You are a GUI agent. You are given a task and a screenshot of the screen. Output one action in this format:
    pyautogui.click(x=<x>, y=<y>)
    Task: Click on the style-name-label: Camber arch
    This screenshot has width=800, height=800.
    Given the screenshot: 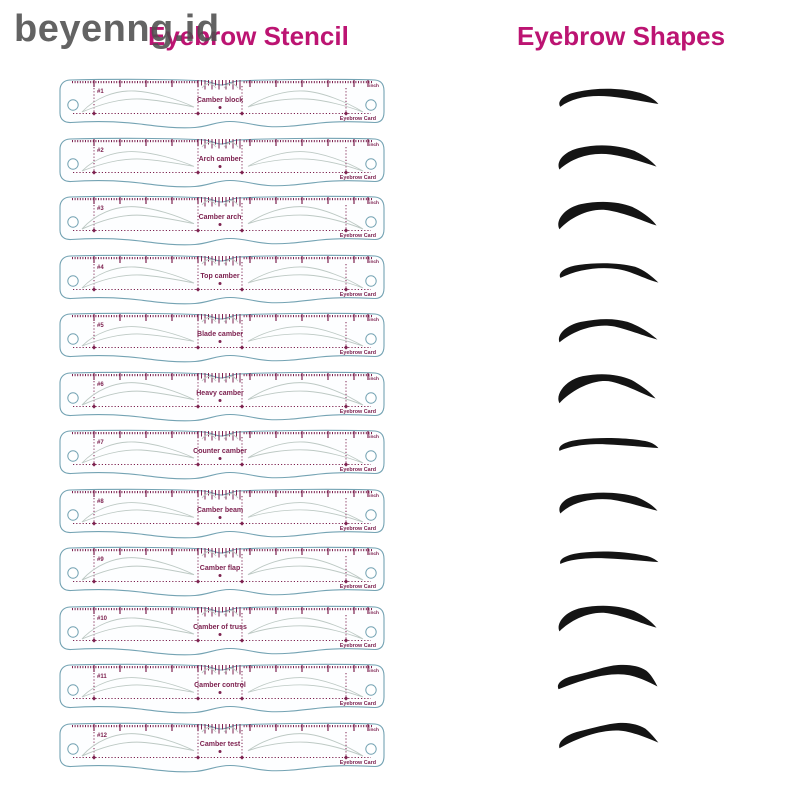 What is the action you would take?
    pyautogui.click(x=220, y=217)
    